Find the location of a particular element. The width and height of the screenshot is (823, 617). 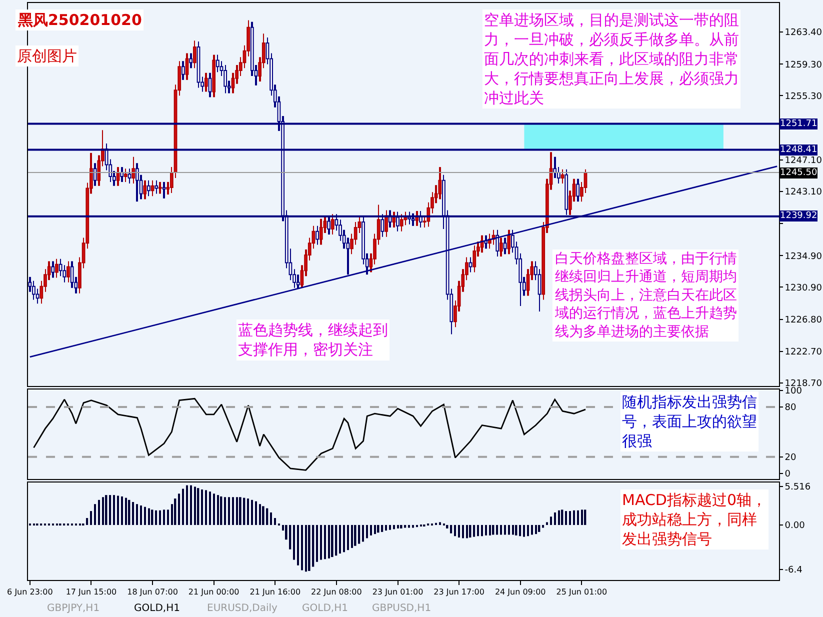

annotation: 白天价格盘整区域，由于行情继续回归上升通道，短周期均线拐头向上，注意白天在此区域的运行情况，蓝色上升趋势线为多单进场的主要依据 is located at coordinates (645, 295).